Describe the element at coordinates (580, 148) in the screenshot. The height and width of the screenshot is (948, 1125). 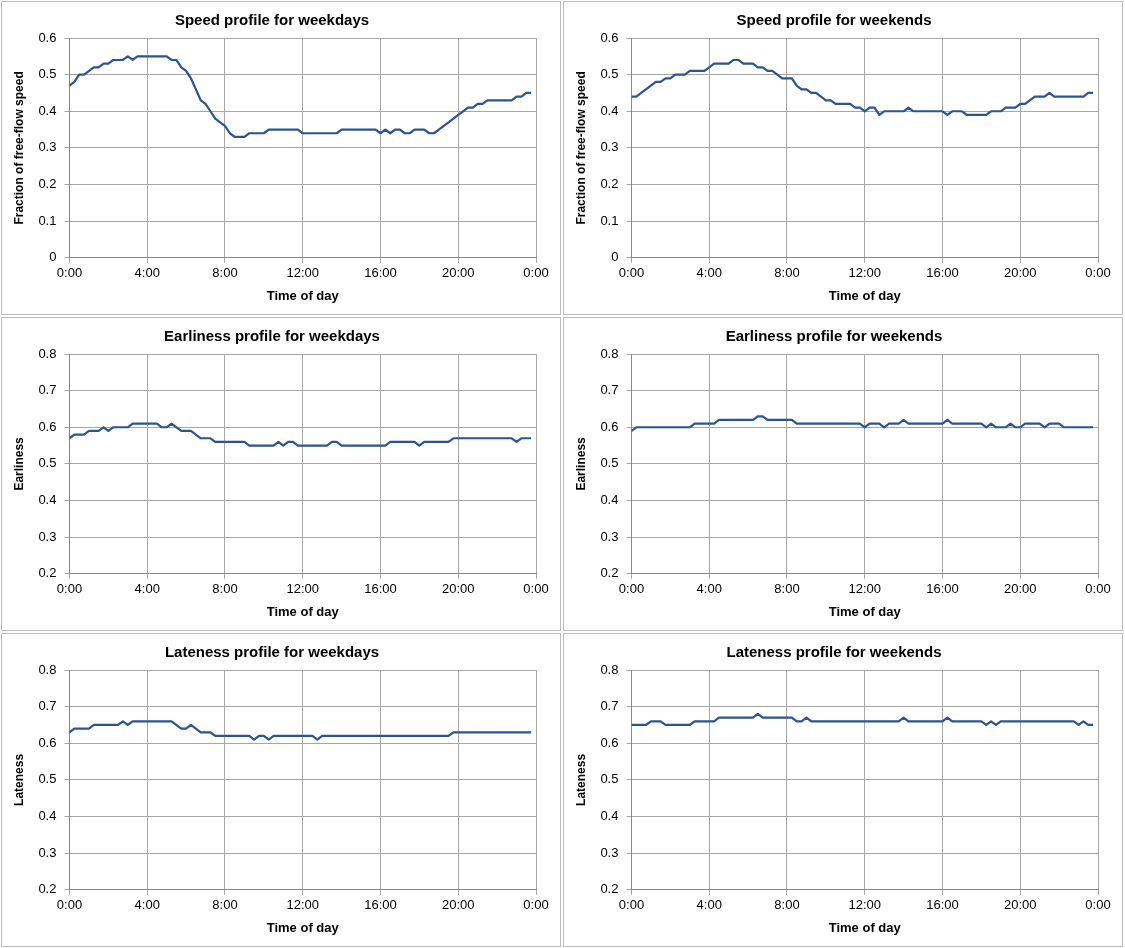
I see `y-axis-title: Fraction of free-flow speed` at that location.